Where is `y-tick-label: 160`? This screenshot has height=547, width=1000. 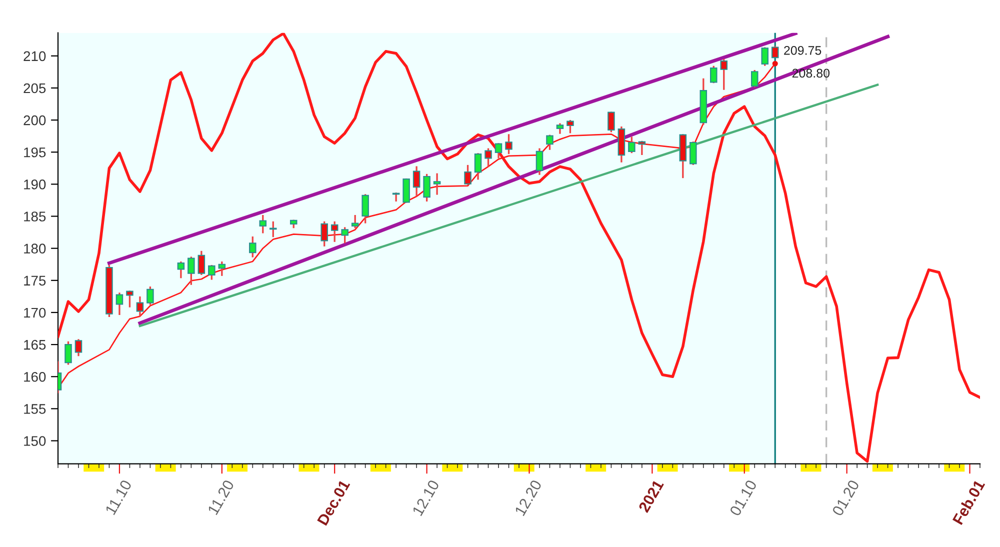
y-tick-label: 160 is located at coordinates (35, 377).